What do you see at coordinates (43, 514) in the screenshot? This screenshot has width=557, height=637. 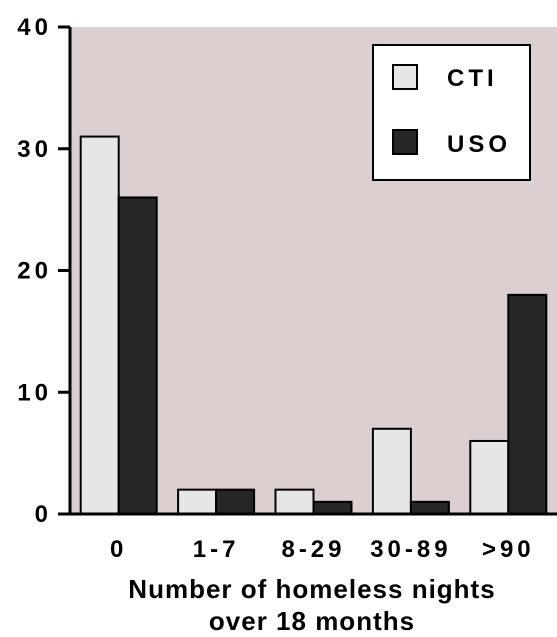 I see `y-tick-label-0: 0` at bounding box center [43, 514].